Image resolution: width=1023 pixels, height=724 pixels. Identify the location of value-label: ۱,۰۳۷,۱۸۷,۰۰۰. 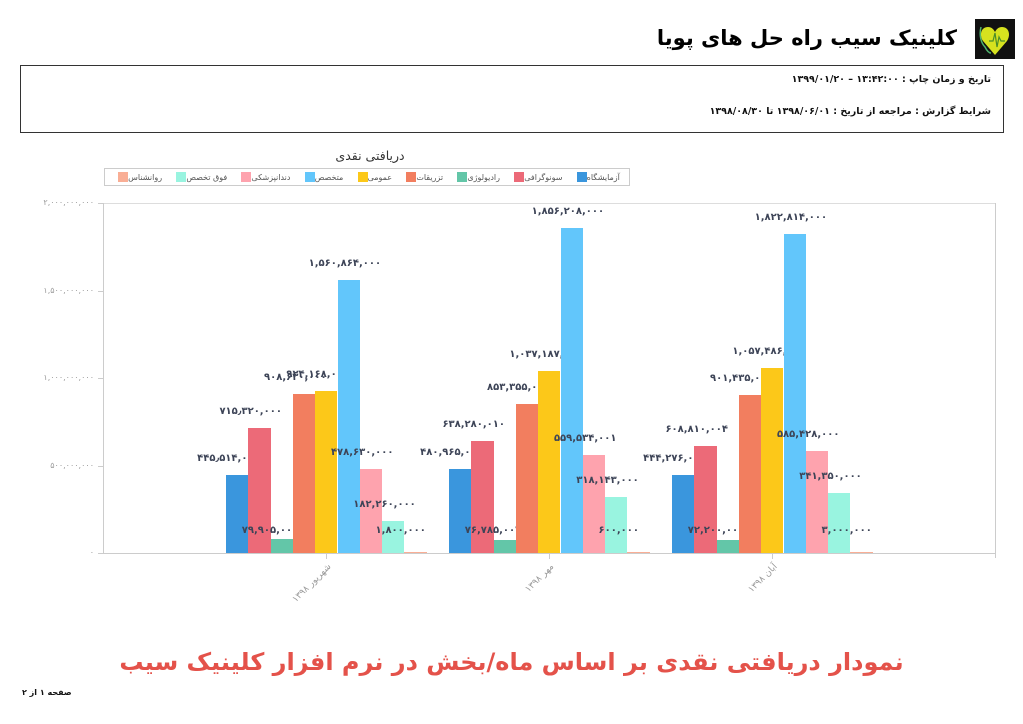
(545, 355).